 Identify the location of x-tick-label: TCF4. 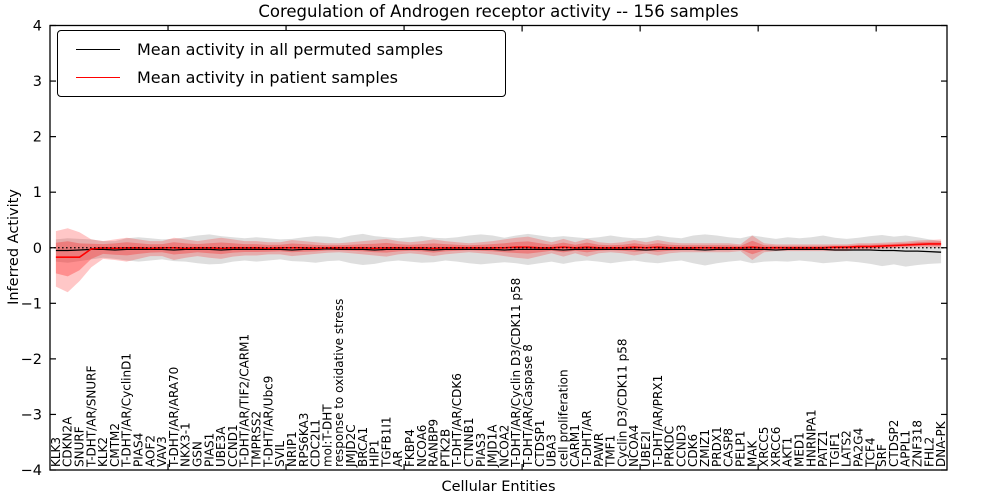
(870, 452).